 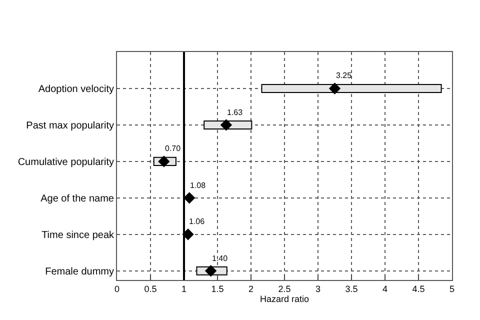 What do you see at coordinates (318, 289) in the screenshot?
I see `x-tick-label: 3` at bounding box center [318, 289].